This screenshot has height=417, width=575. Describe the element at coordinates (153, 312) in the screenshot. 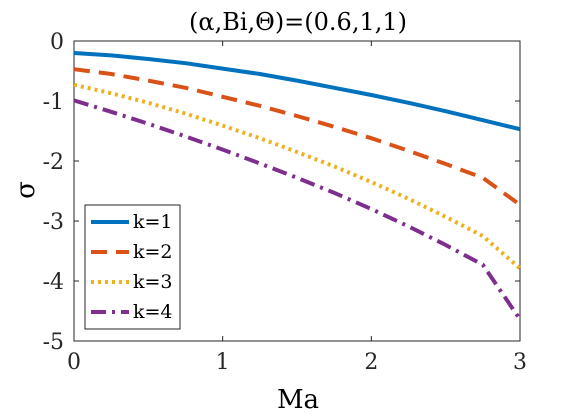

I see `legend-label: k=4` at that location.